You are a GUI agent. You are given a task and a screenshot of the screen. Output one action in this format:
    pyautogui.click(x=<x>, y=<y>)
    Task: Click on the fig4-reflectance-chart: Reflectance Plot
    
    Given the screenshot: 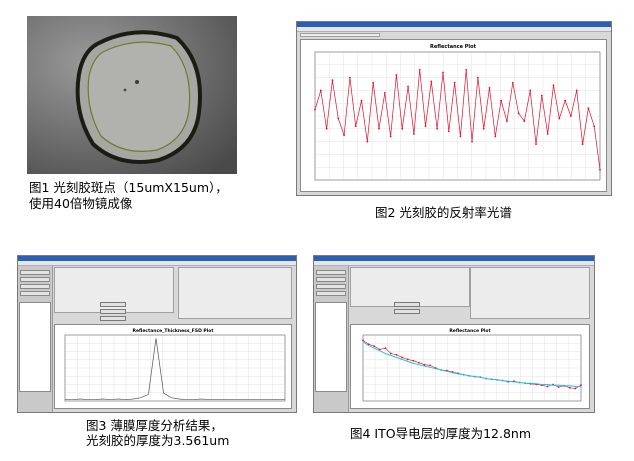 What is the action you would take?
    pyautogui.click(x=472, y=365)
    